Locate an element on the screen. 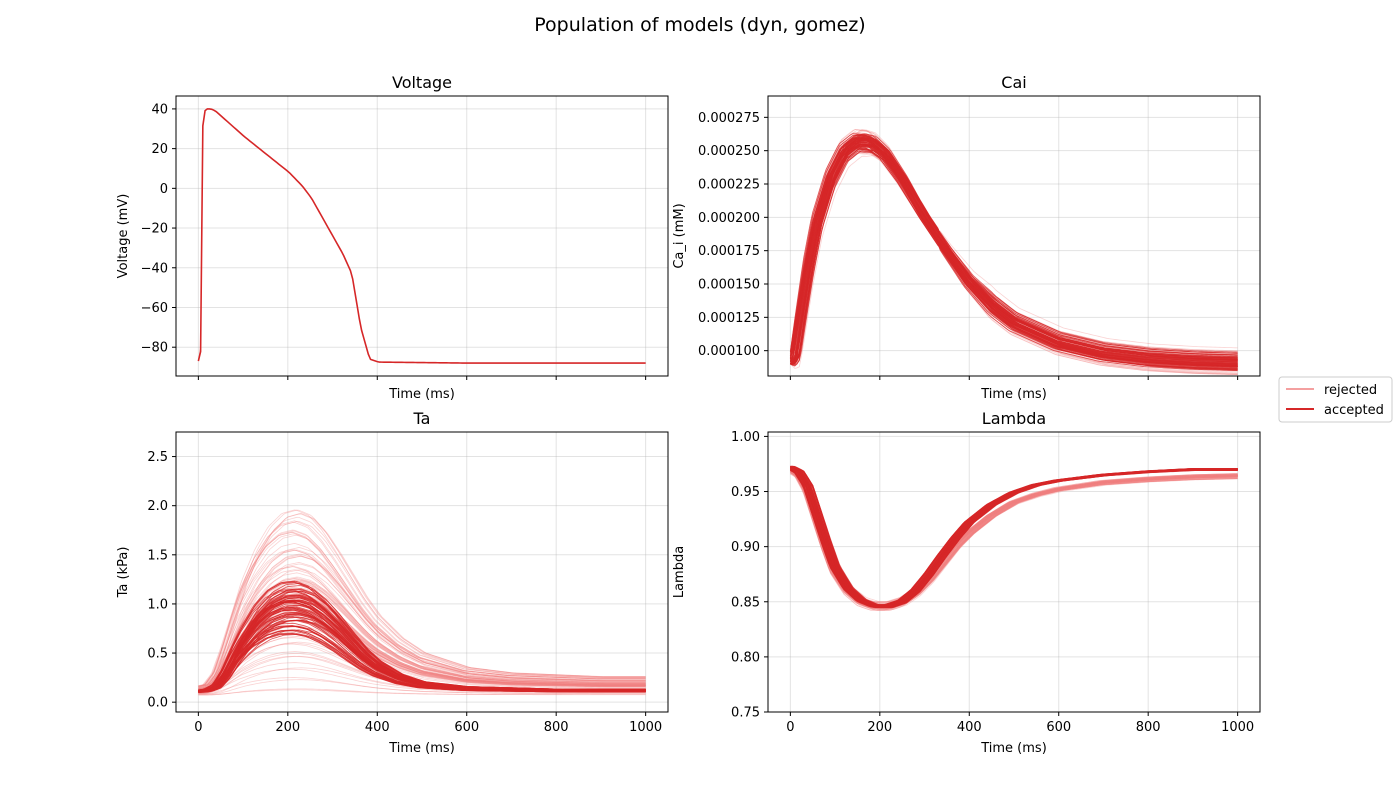  grid-ta is located at coordinates (422, 572).